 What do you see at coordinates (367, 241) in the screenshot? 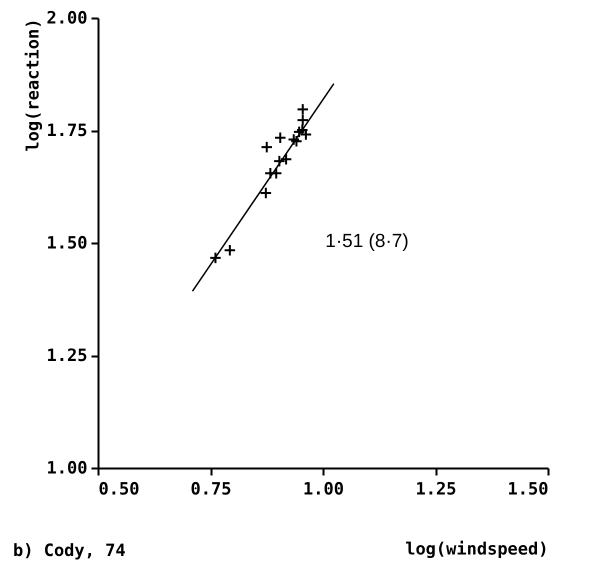
I see `annotation: 1·51 (8·7)` at bounding box center [367, 241].